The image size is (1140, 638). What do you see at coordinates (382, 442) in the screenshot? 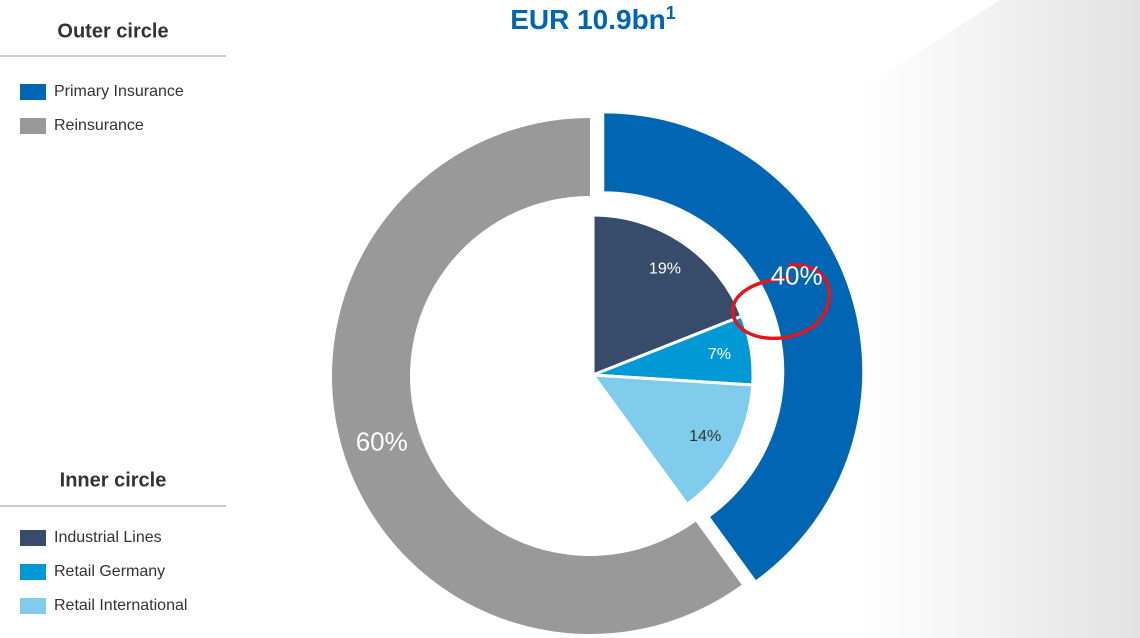
I see `data-label: 60%` at bounding box center [382, 442].